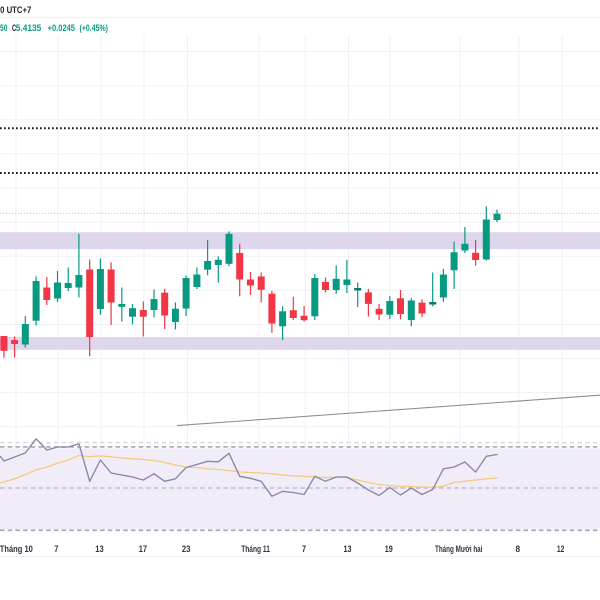 This screenshot has width=600, height=600. What do you see at coordinates (458, 549) in the screenshot?
I see `svg-text: Tháng Mười hai` at bounding box center [458, 549].